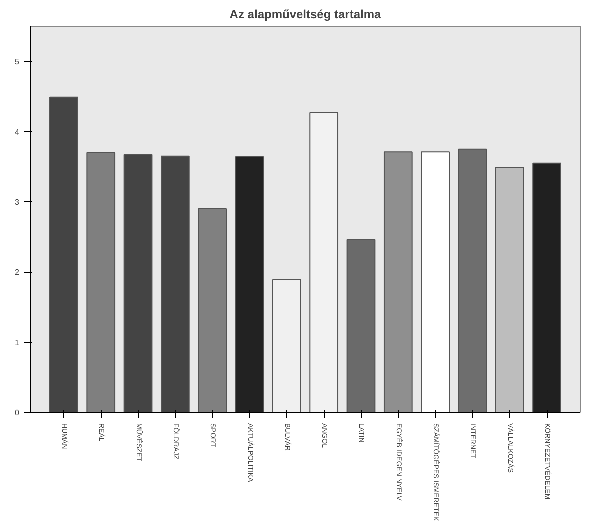  I want to click on y-tick-label: 0, so click(17, 413).